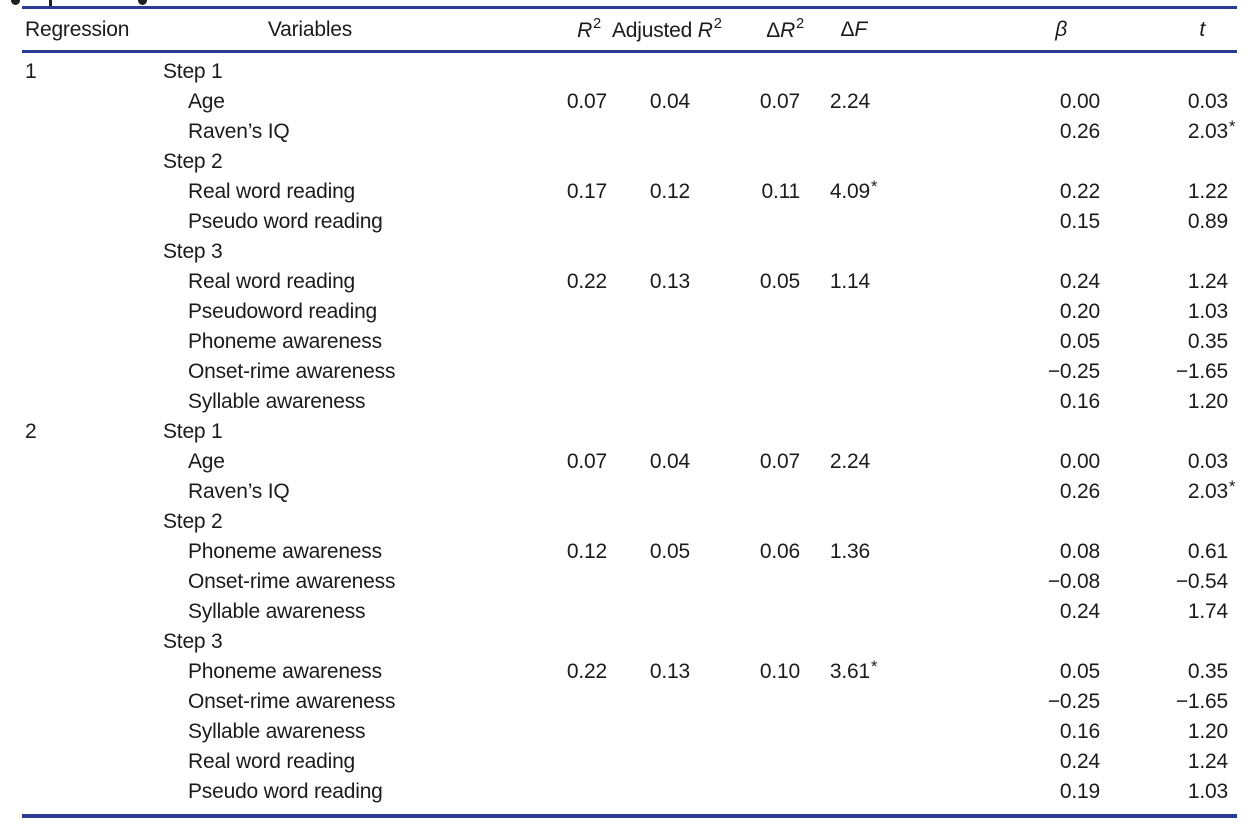 This screenshot has width=1255, height=839. I want to click on t-cell: 0.35, so click(1171, 341).